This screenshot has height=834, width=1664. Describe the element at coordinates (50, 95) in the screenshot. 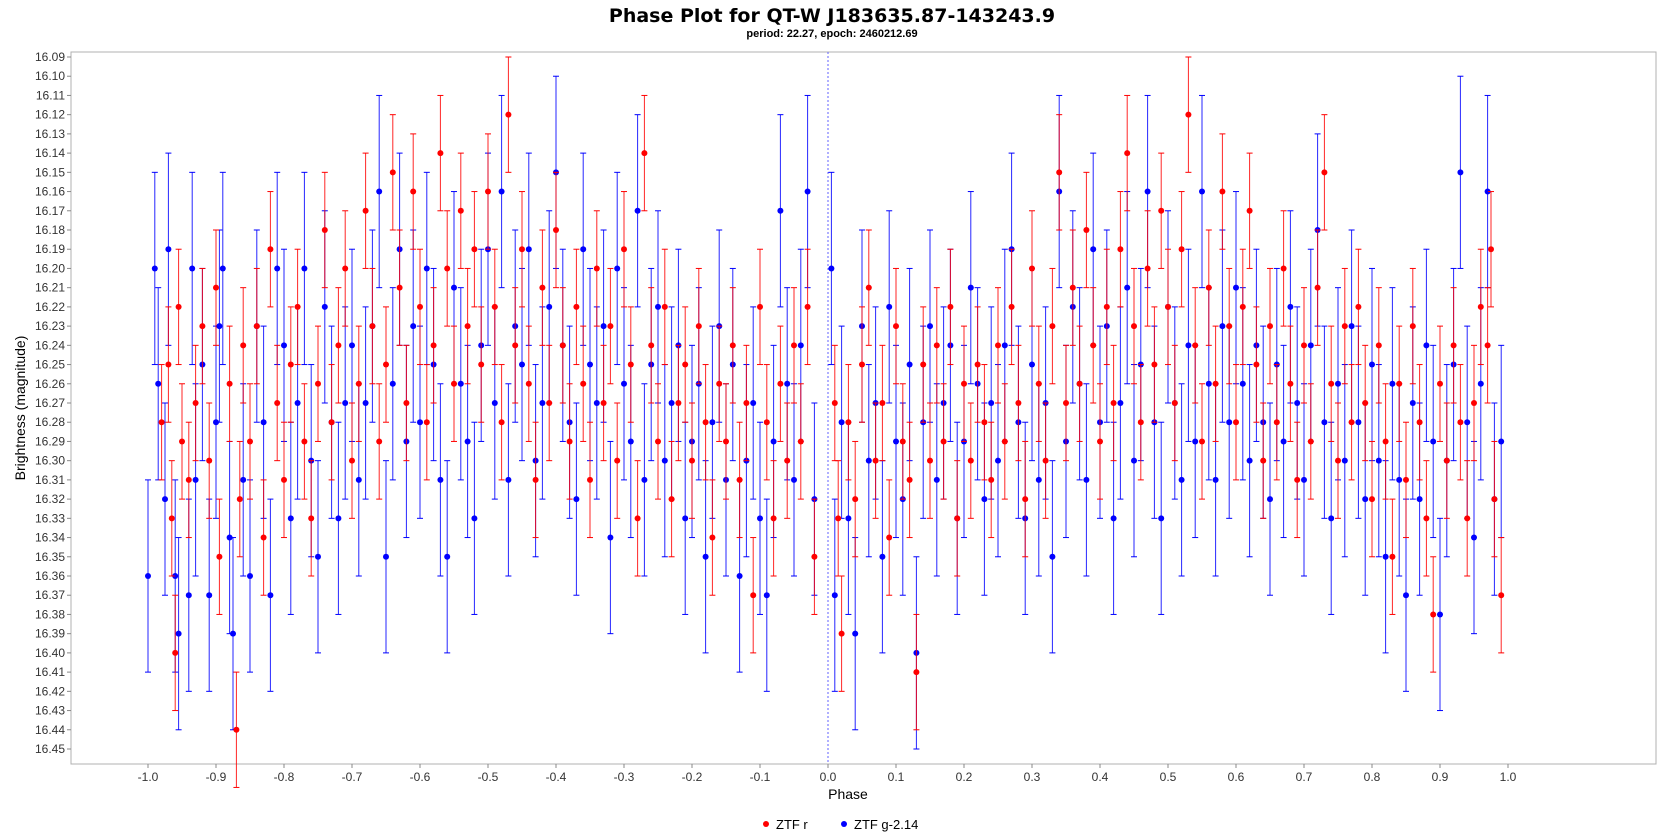

I see `y-tick-label: 16.11` at that location.